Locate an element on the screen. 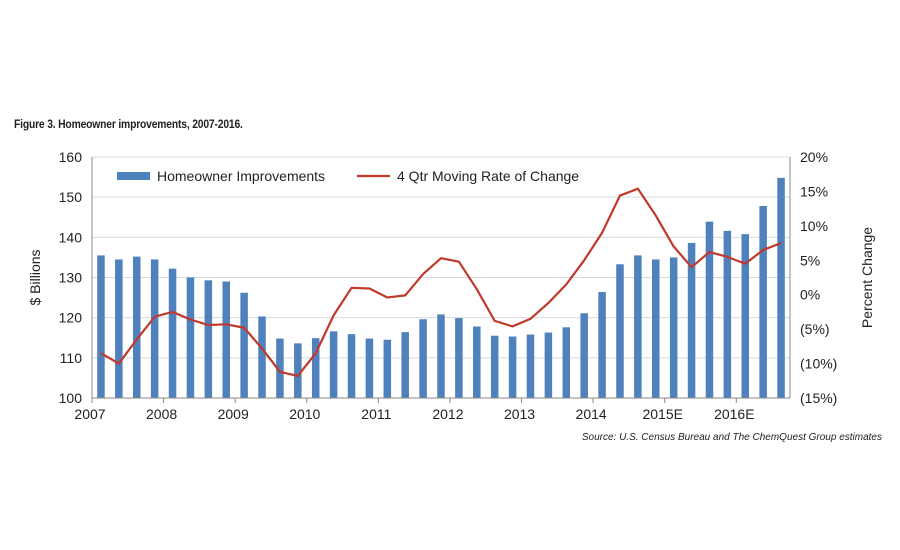  legend-label-line: 4 Qtr Moving Rate of Change is located at coordinates (488, 176).